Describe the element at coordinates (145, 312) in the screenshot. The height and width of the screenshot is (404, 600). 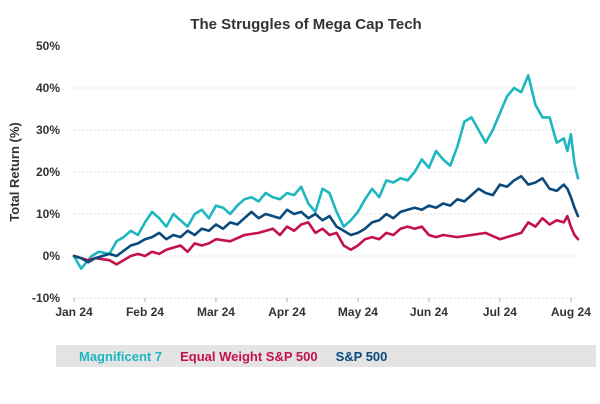
I see `x-tick-label: Feb 24` at that location.